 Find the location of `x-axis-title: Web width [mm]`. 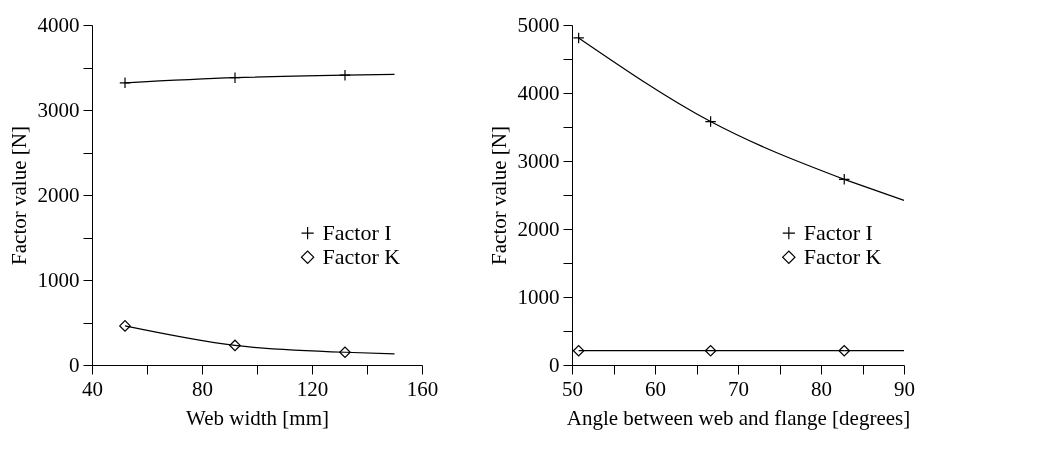

x-axis-title: Web width [mm] is located at coordinates (257, 417).